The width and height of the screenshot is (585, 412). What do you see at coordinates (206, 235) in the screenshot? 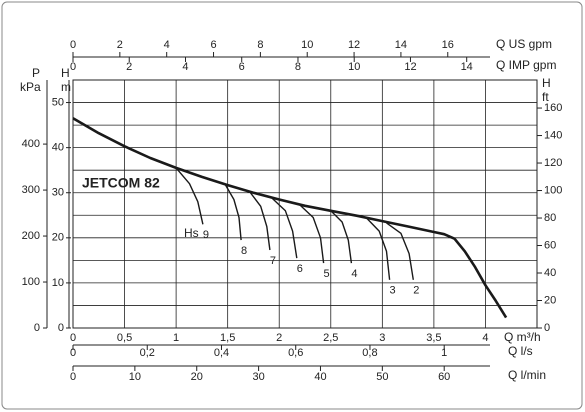
I see `curve-label: 9` at bounding box center [206, 235].